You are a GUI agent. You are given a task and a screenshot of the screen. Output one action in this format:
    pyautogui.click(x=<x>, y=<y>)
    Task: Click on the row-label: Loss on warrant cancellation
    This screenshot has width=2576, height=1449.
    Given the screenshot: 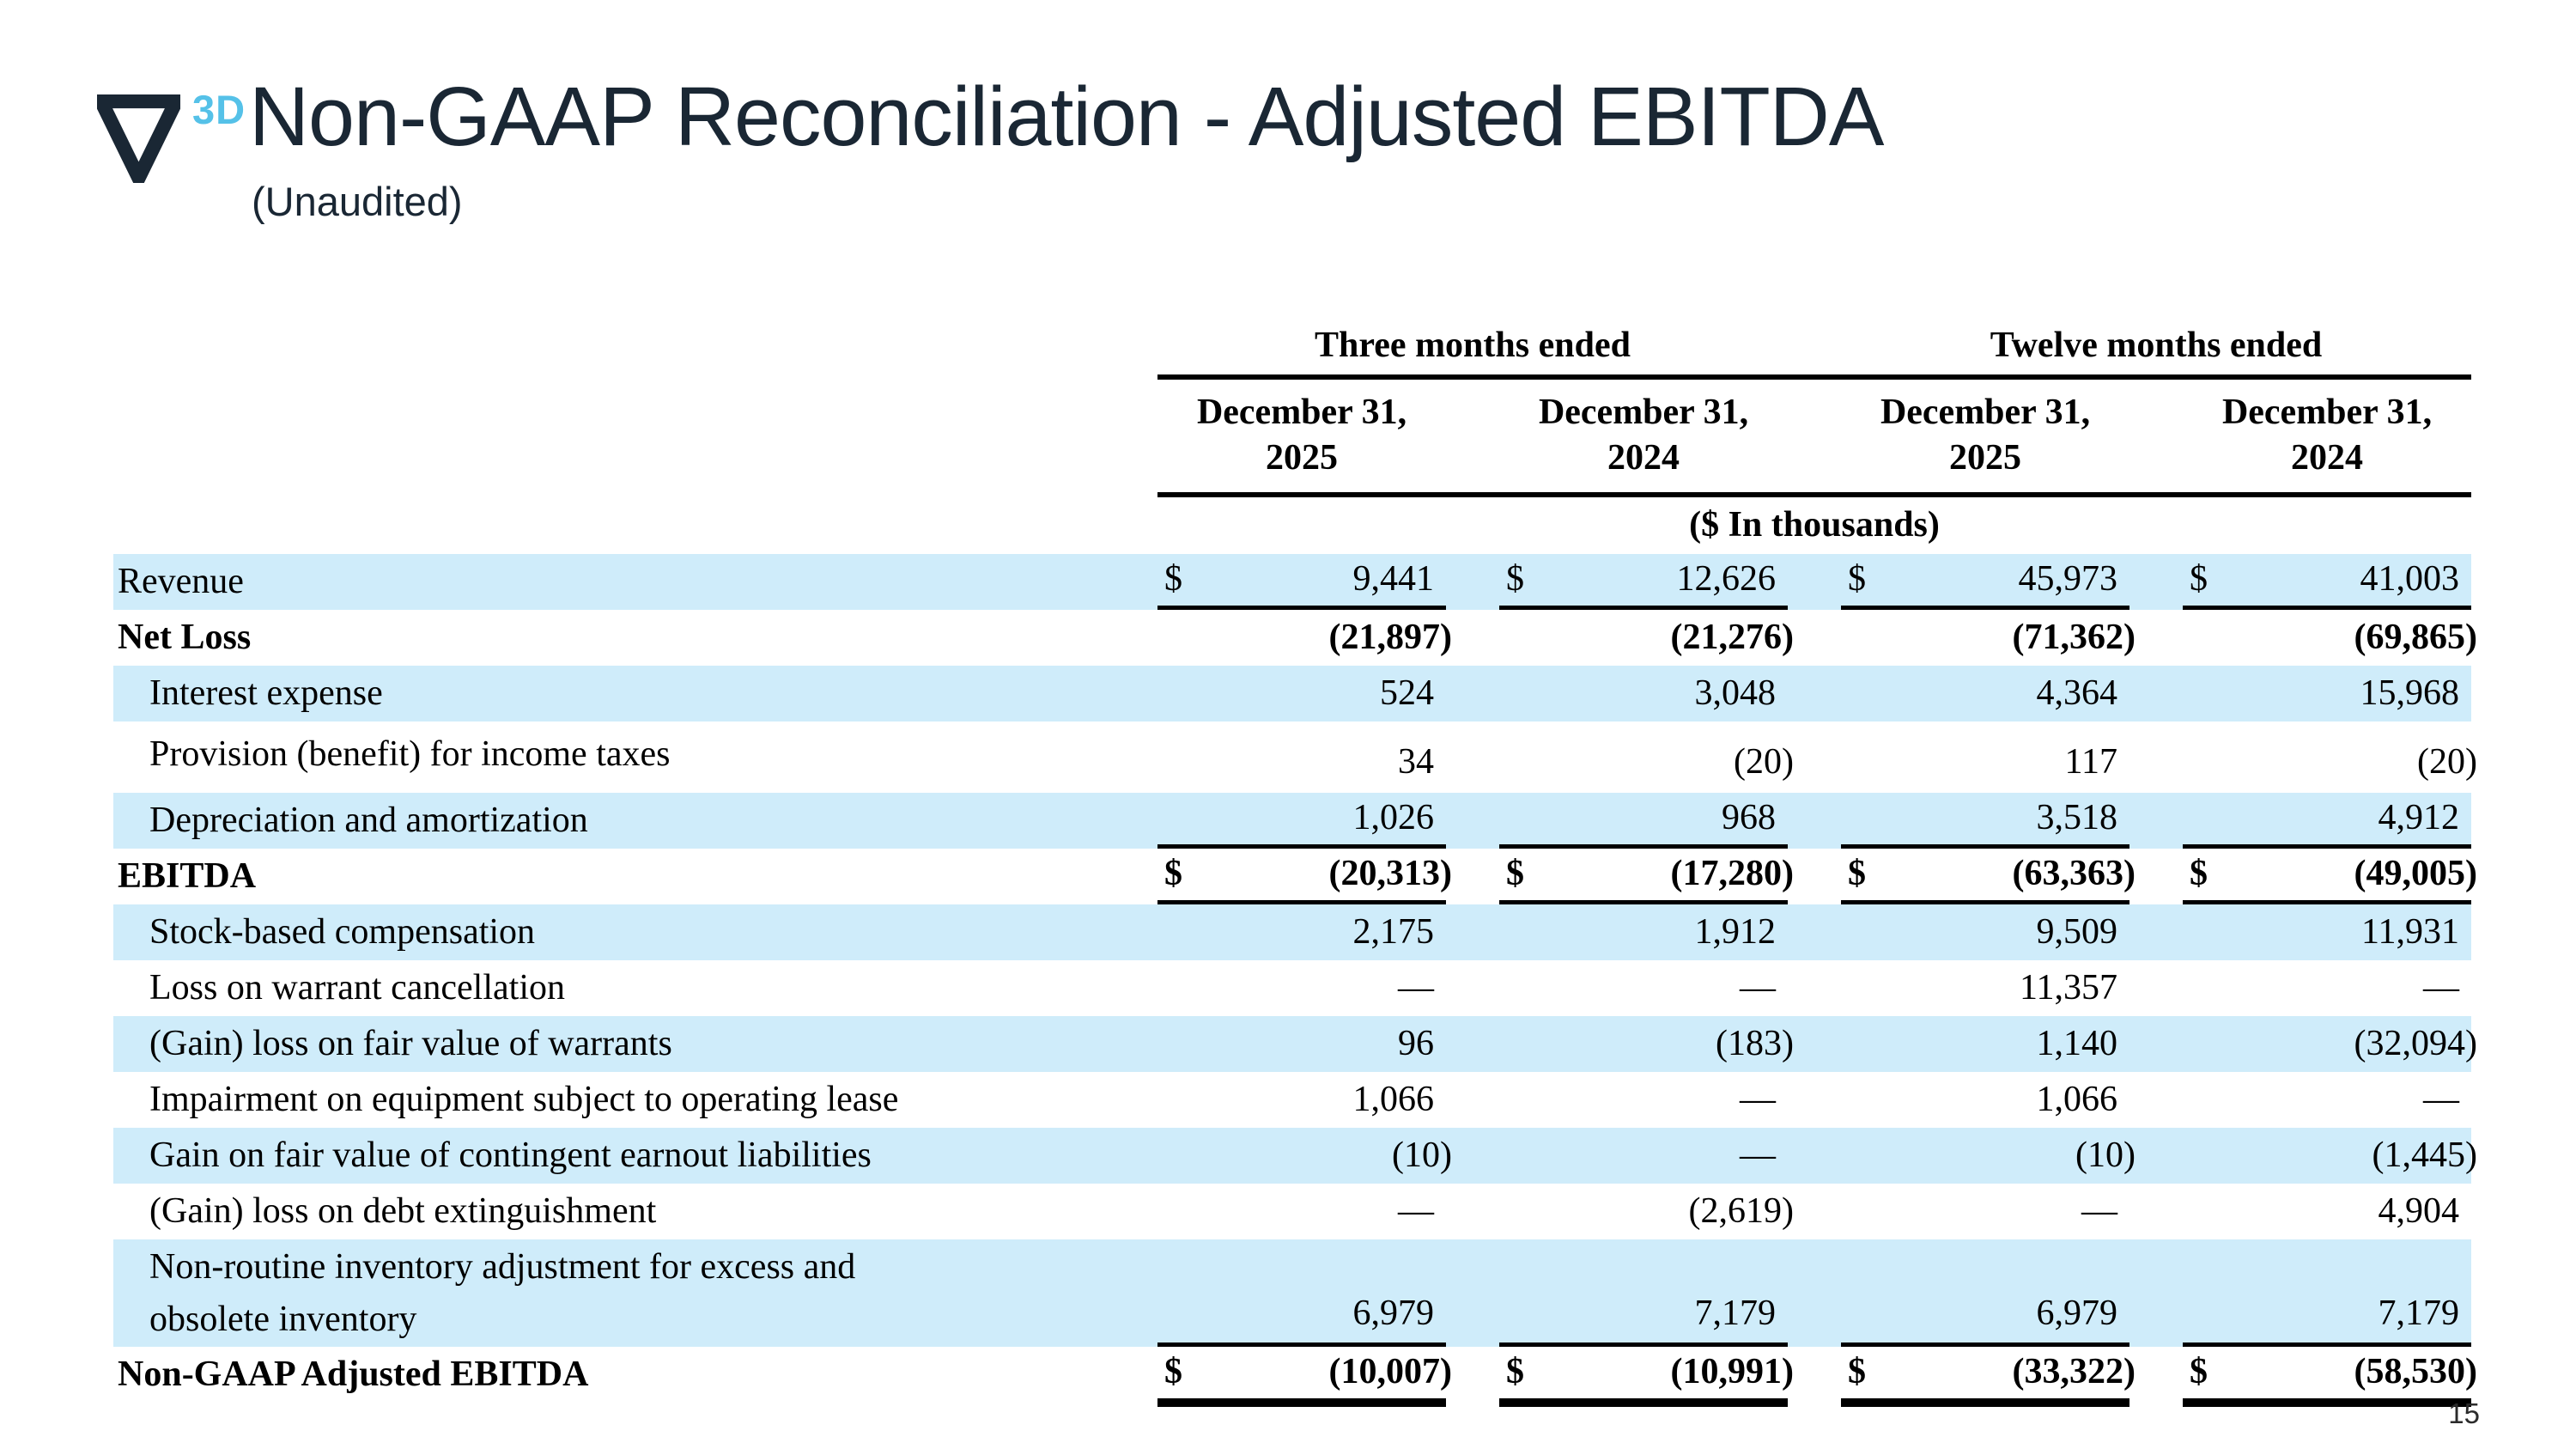 What is the action you would take?
    pyautogui.click(x=357, y=988)
    